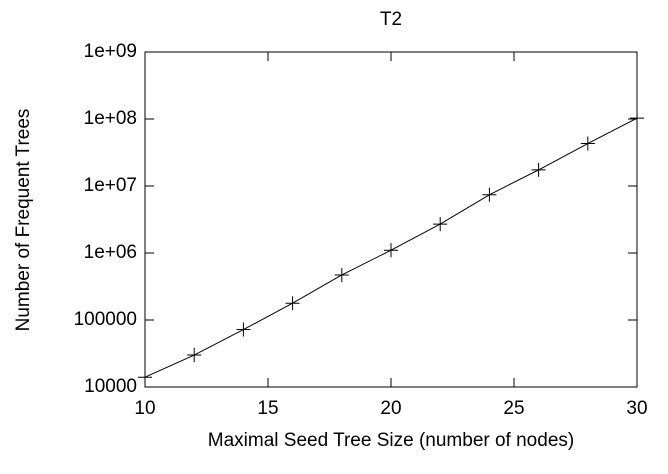 Image resolution: width=668 pixels, height=474 pixels. I want to click on x-tick-label: 10, so click(144, 408).